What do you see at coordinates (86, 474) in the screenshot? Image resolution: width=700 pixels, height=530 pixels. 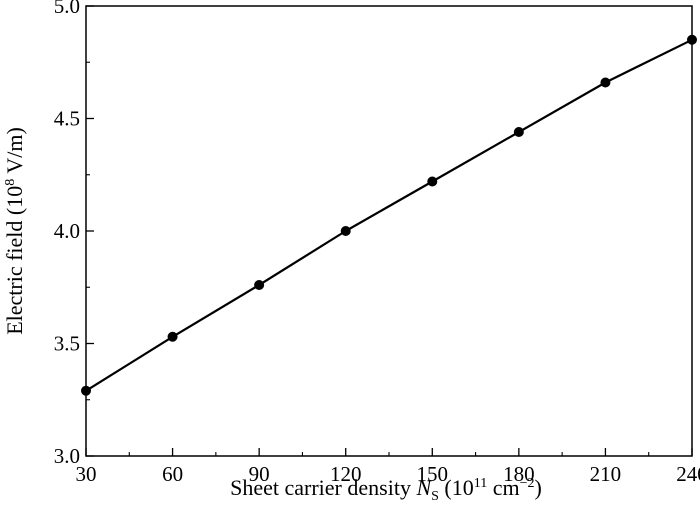 I see `x-tick-label: 30` at bounding box center [86, 474].